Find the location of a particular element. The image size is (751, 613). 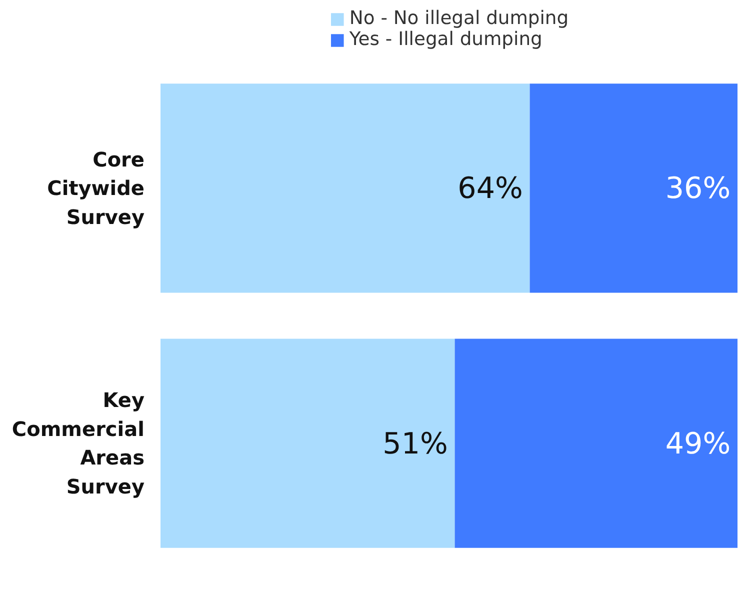

data-label: 49% is located at coordinates (698, 443).